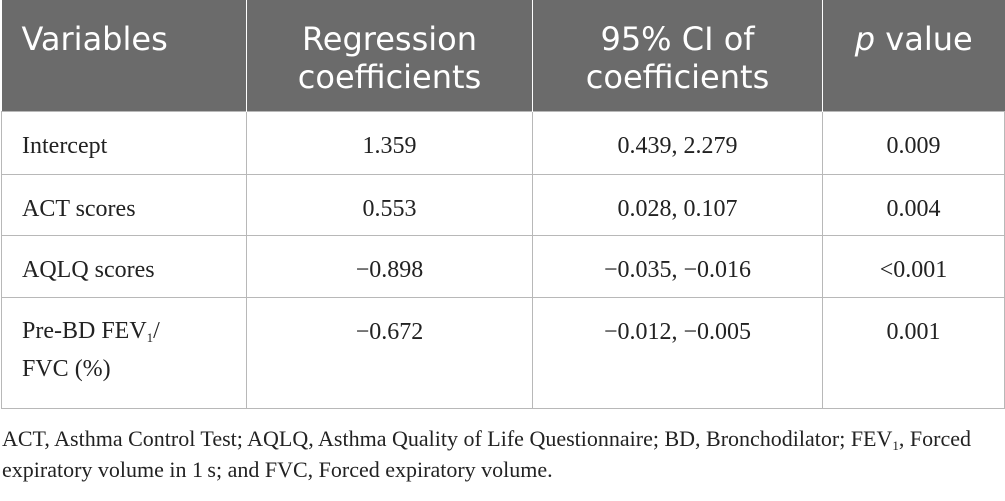  I want to click on cell-ci: −0.012, −0.005, so click(677, 352).